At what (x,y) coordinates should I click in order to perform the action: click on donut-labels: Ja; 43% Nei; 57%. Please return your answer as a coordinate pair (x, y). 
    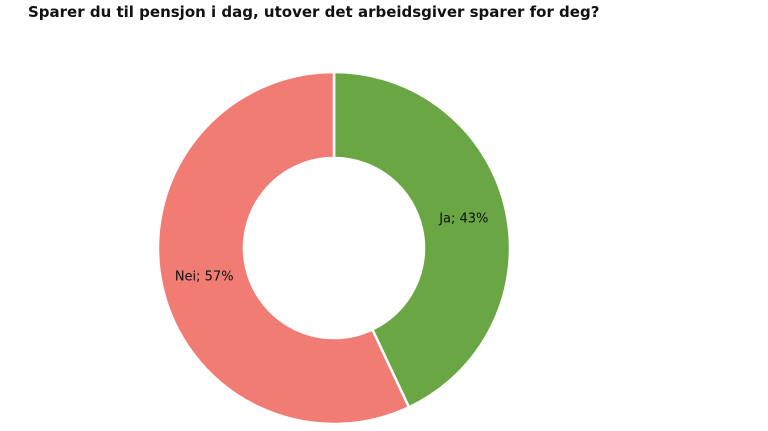
    Looking at the image, I should click on (332, 247).